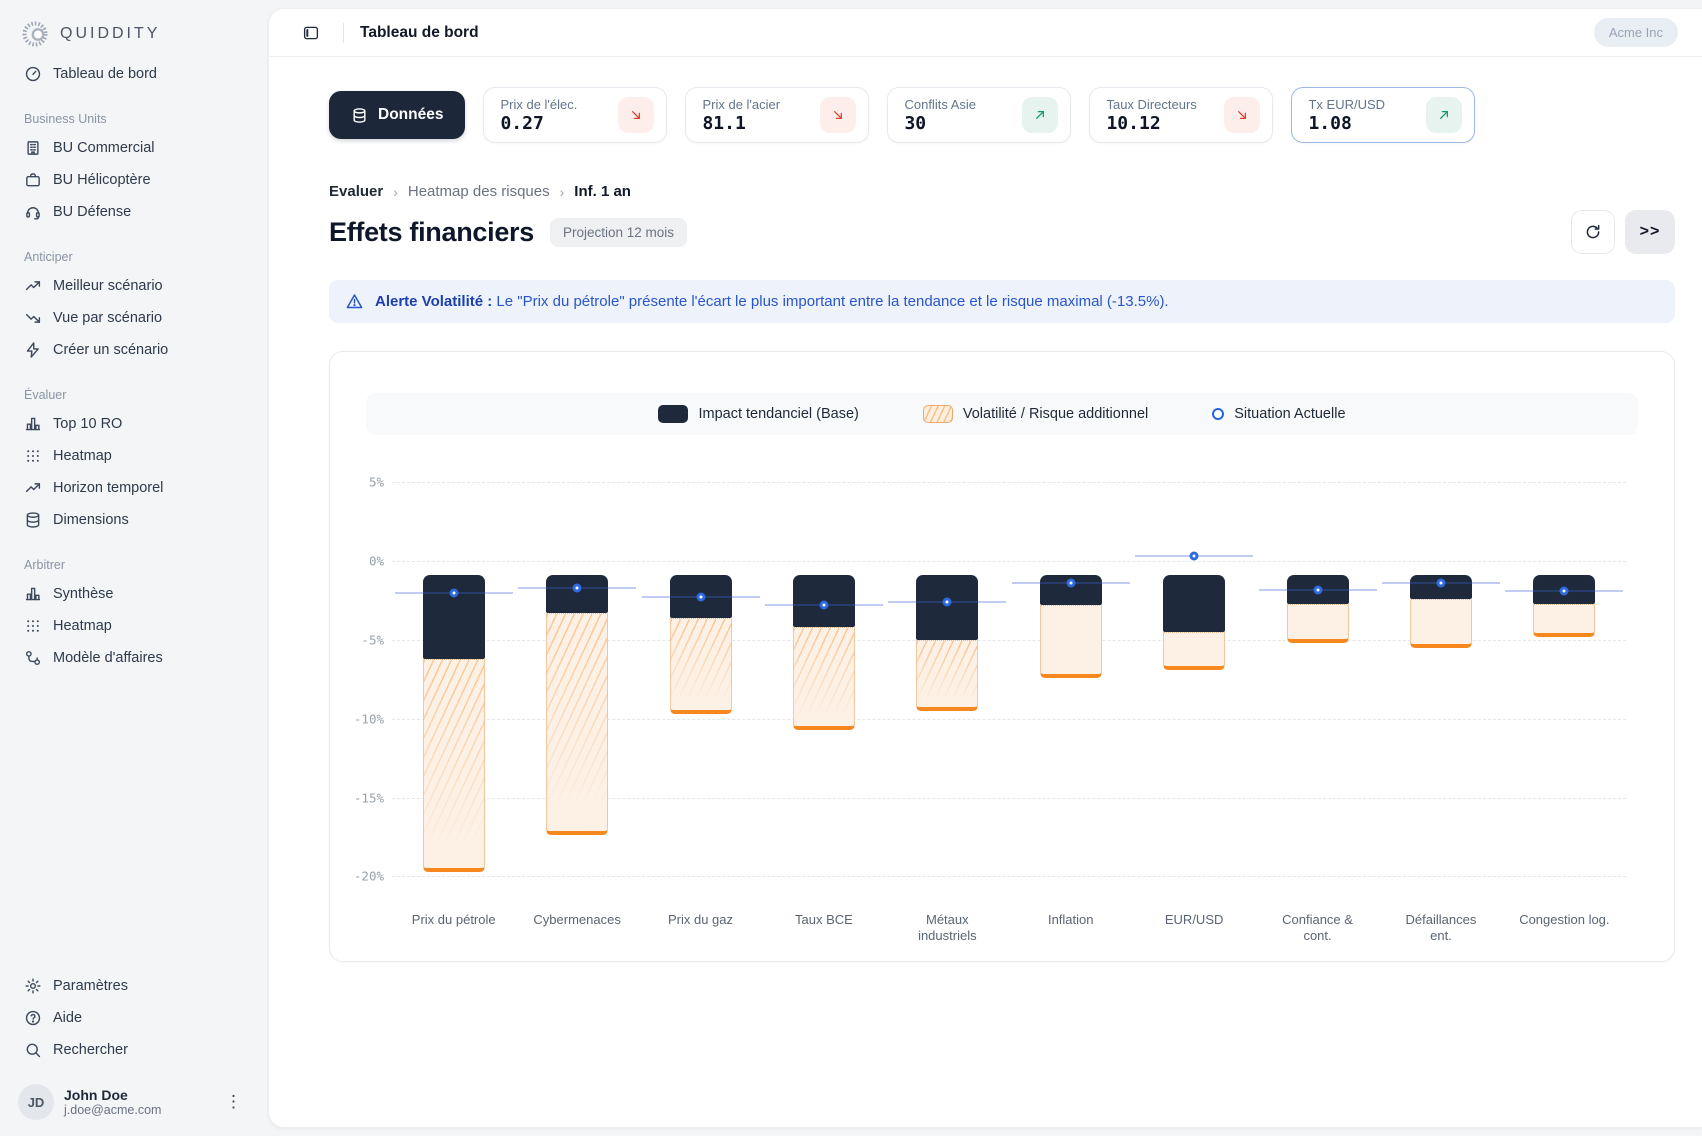 This screenshot has height=1136, width=1702. Describe the element at coordinates (1444, 115) in the screenshot. I see `trend-up-arrow-icon` at that location.